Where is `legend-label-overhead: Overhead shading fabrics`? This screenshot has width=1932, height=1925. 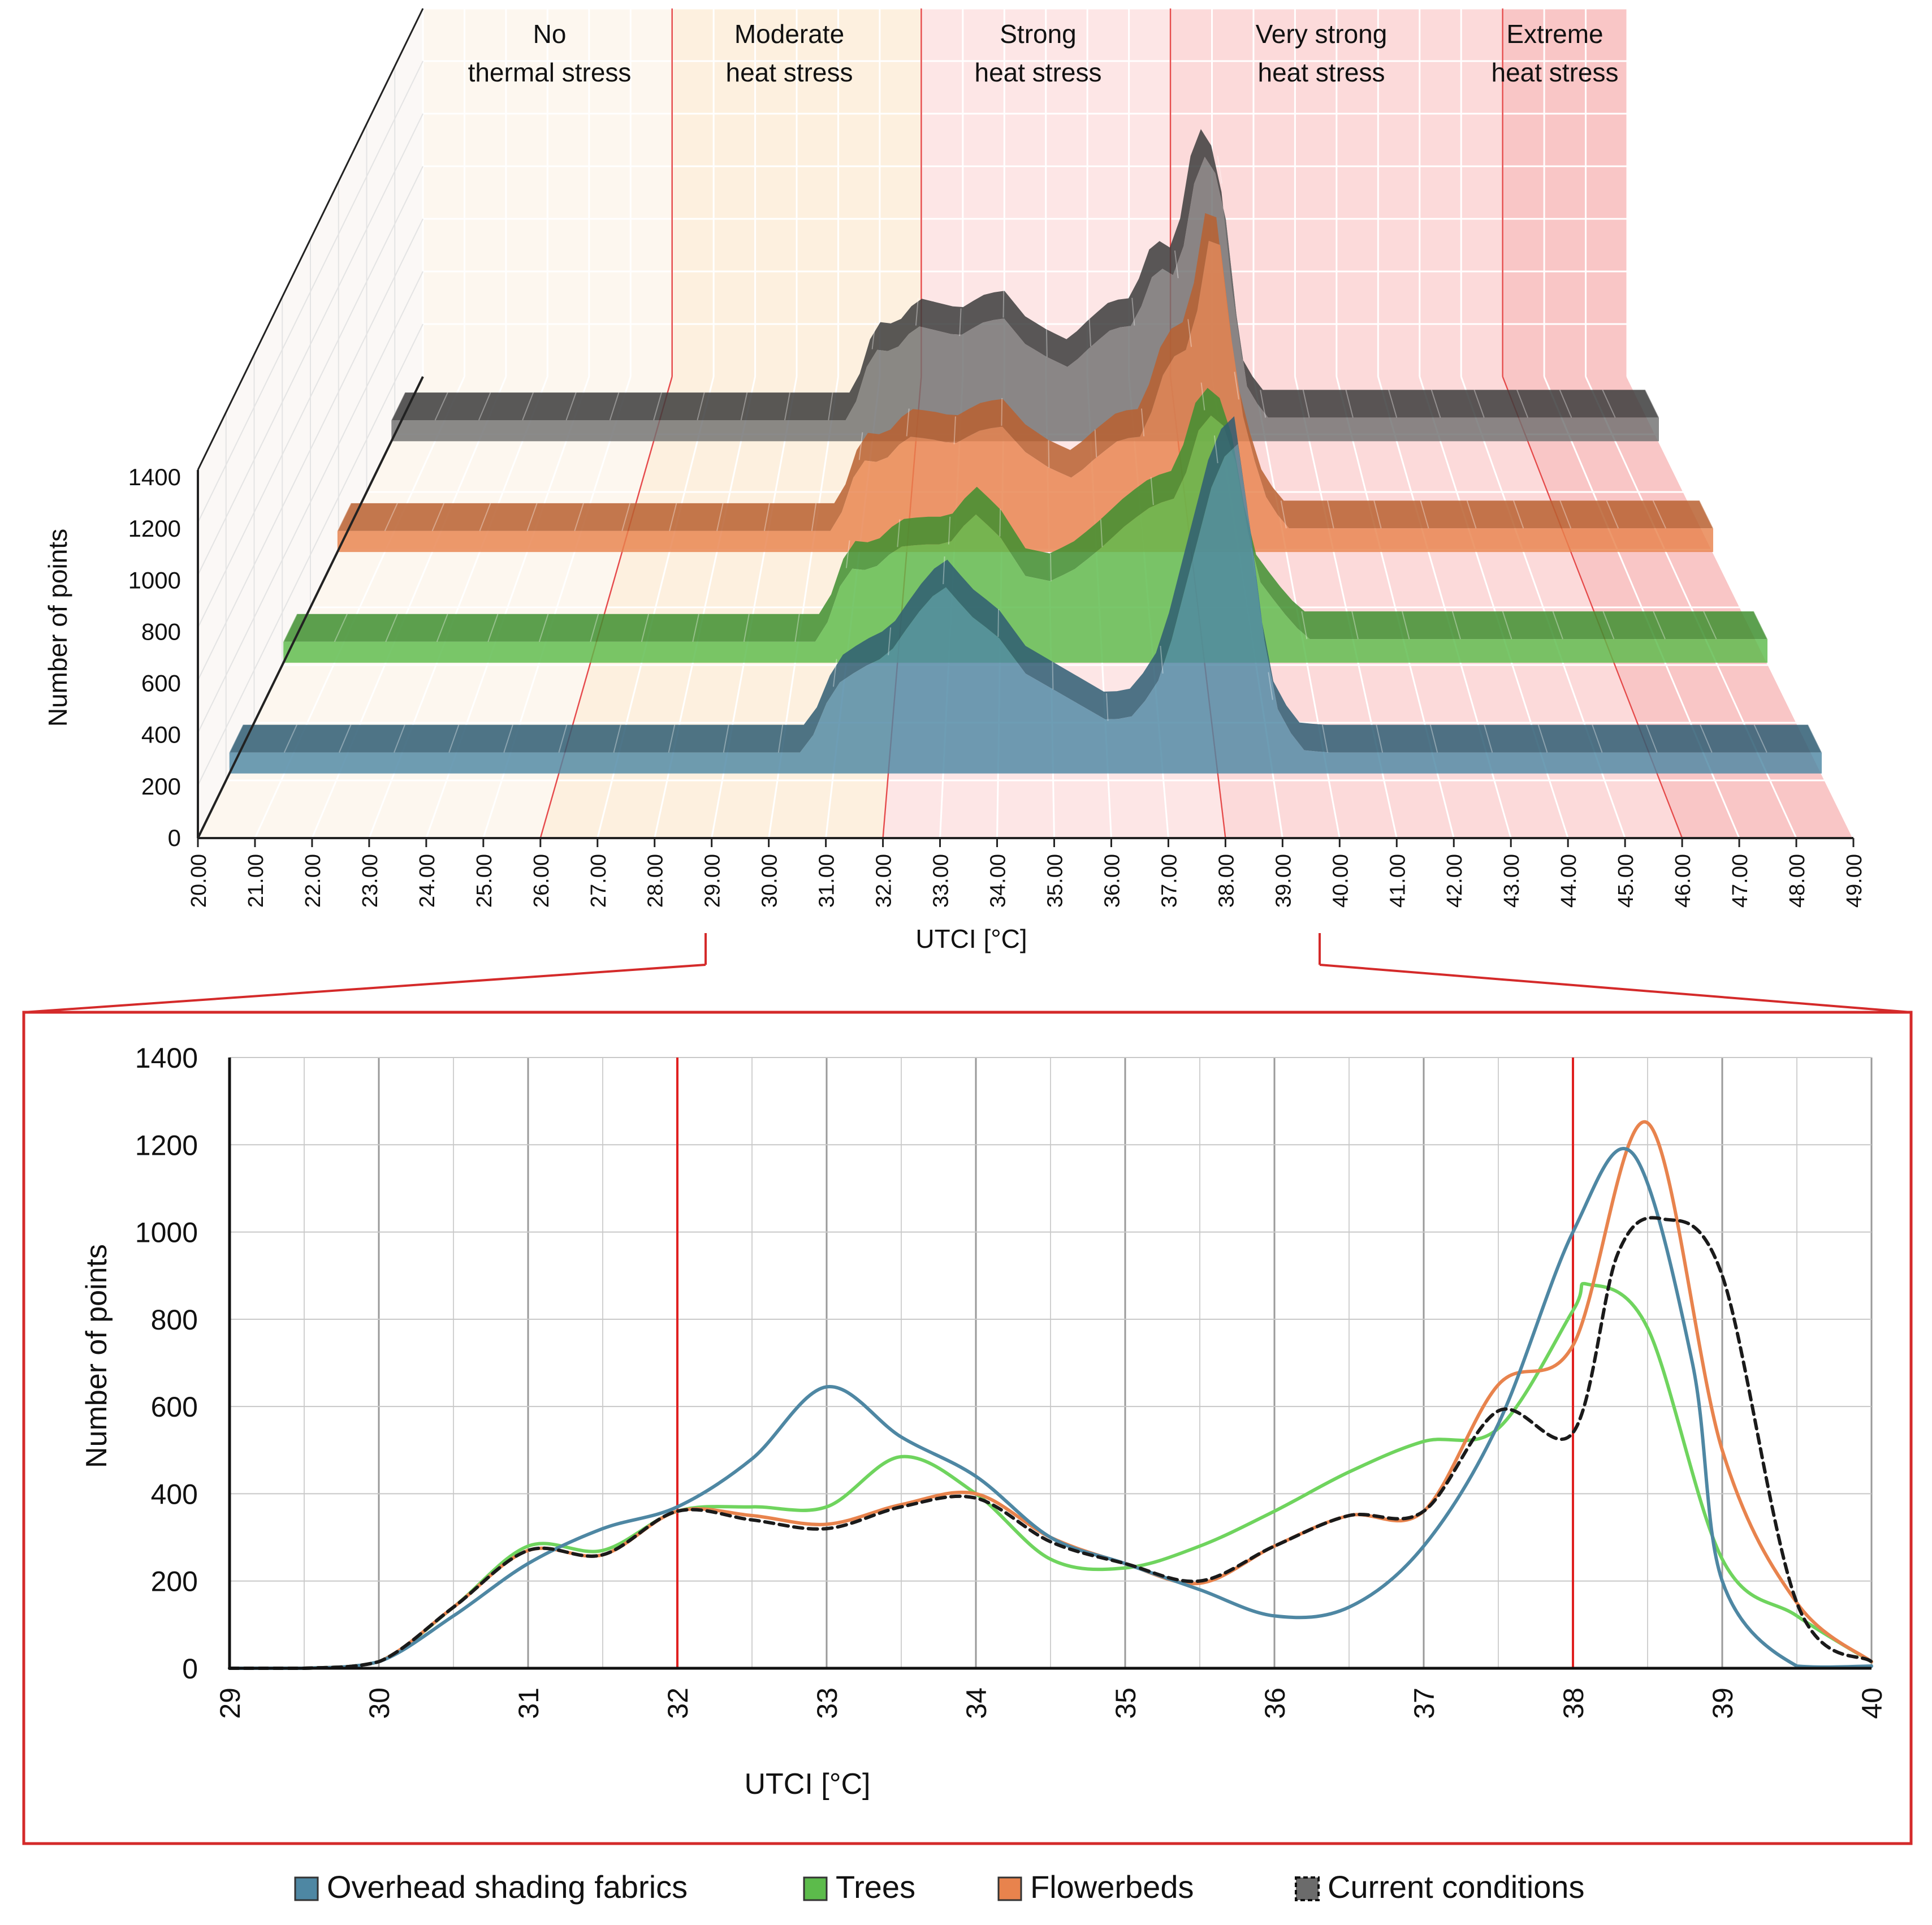 legend-label-overhead: Overhead shading fabrics is located at coordinates (507, 1887).